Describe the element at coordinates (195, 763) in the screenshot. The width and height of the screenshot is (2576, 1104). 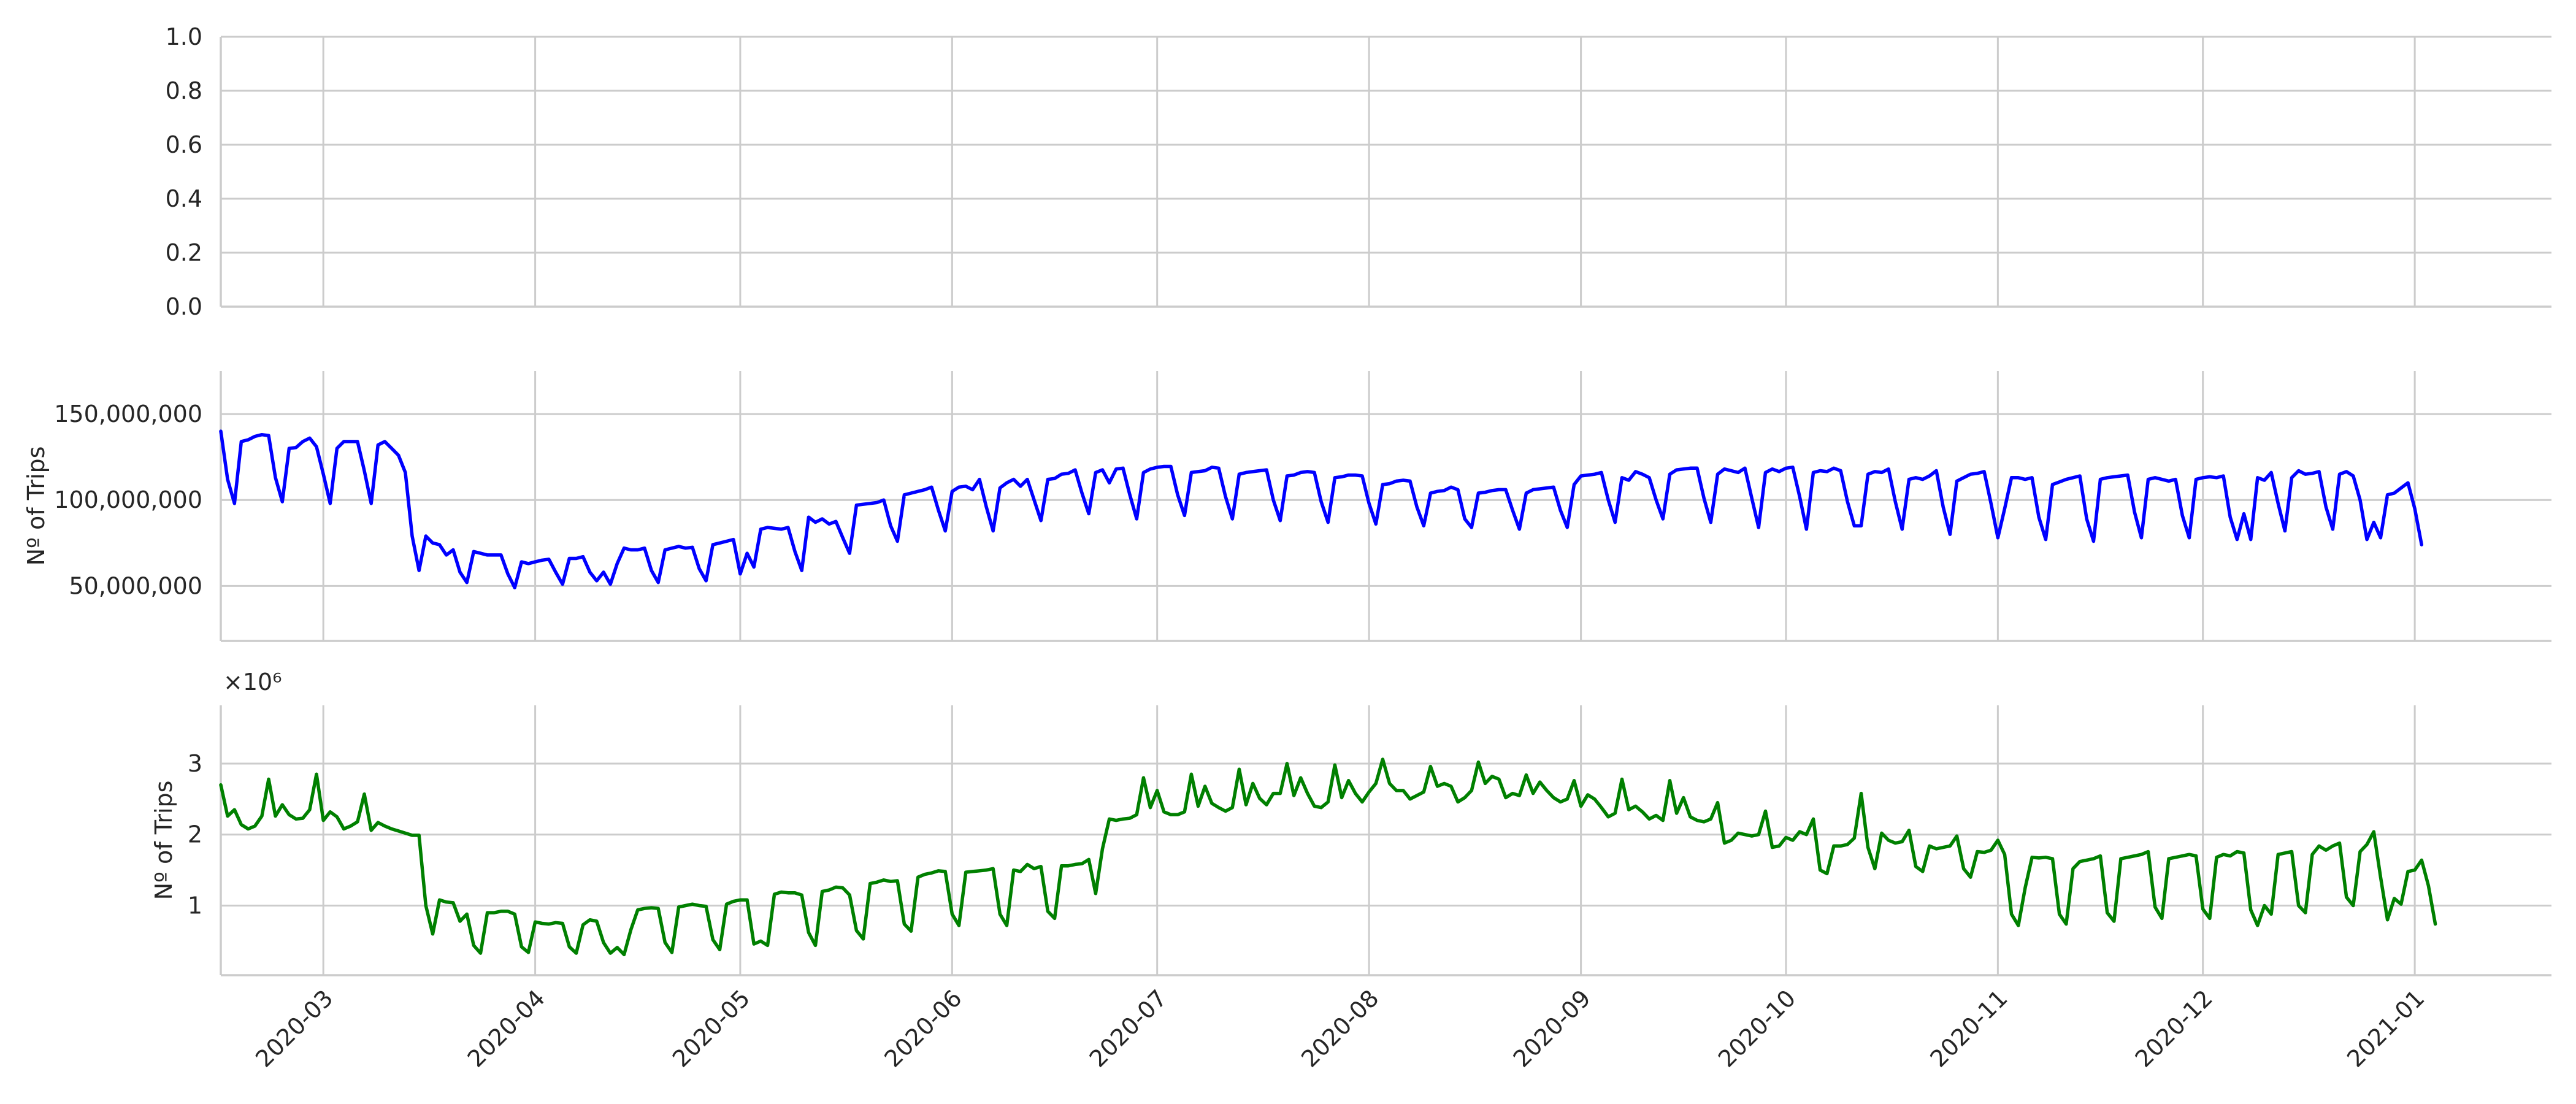
I see `y-tick-label: 3` at that location.